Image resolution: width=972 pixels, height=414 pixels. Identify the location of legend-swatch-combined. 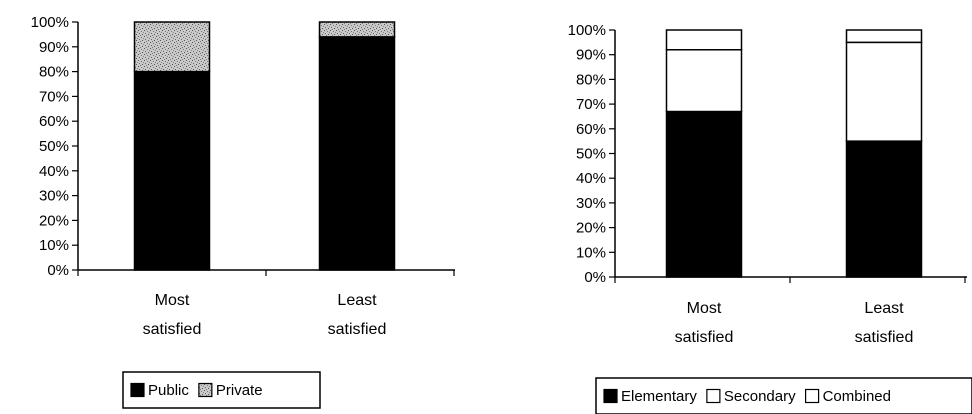
(812, 396).